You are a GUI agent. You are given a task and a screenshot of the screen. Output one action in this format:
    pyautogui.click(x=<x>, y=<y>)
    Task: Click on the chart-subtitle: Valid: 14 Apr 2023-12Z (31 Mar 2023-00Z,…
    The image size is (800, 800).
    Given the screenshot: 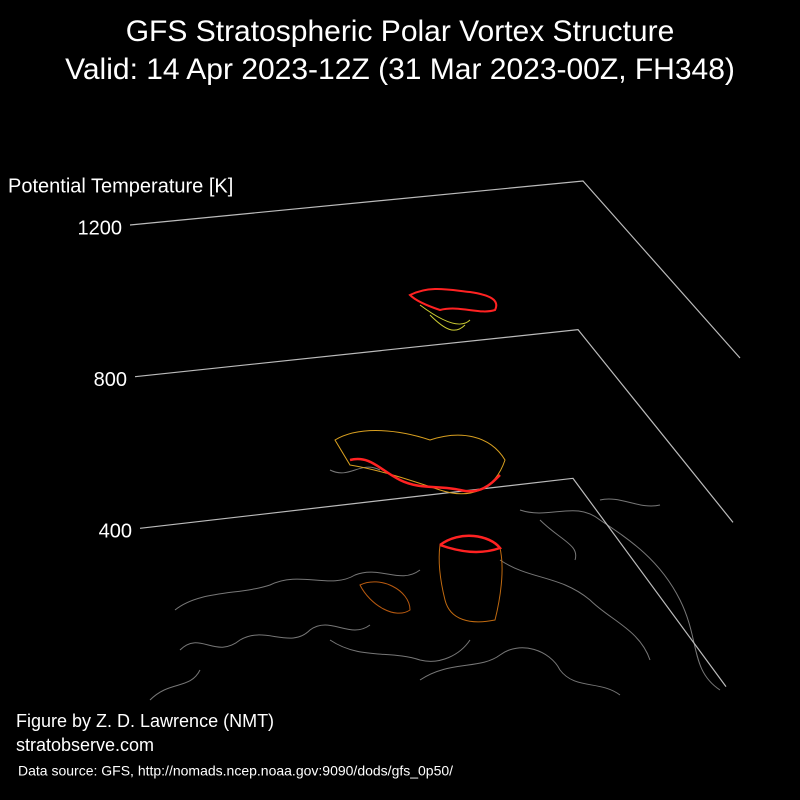 What is the action you would take?
    pyautogui.click(x=400, y=69)
    